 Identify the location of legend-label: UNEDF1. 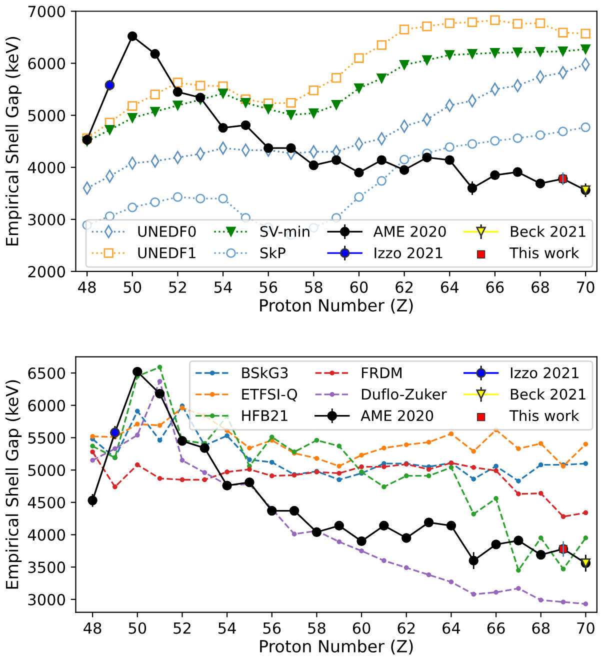
(167, 253).